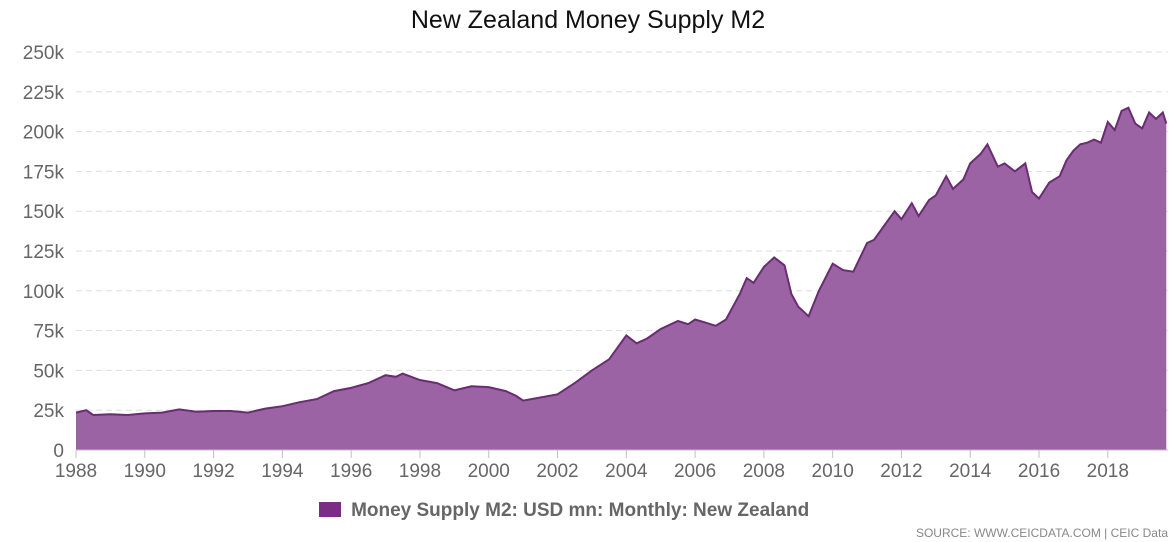  Describe the element at coordinates (588, 20) in the screenshot. I see `chart-title: New Zealand Money Supply M2` at that location.